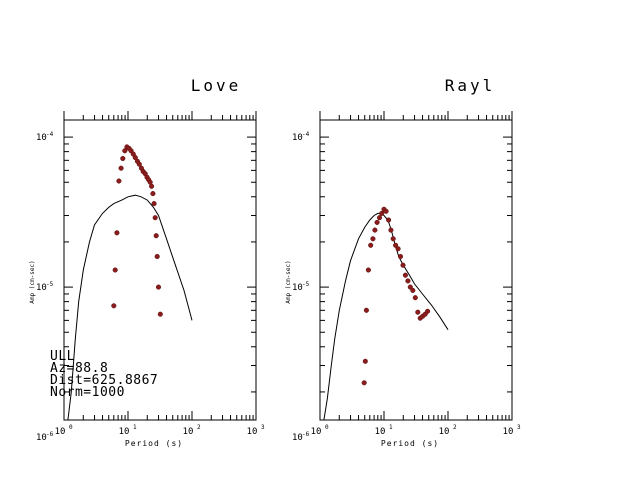 Image resolution: width=640 pixels, height=480 pixels. Describe the element at coordinates (87, 392) in the screenshot. I see `station-annotation-line: Norm=1000` at that location.